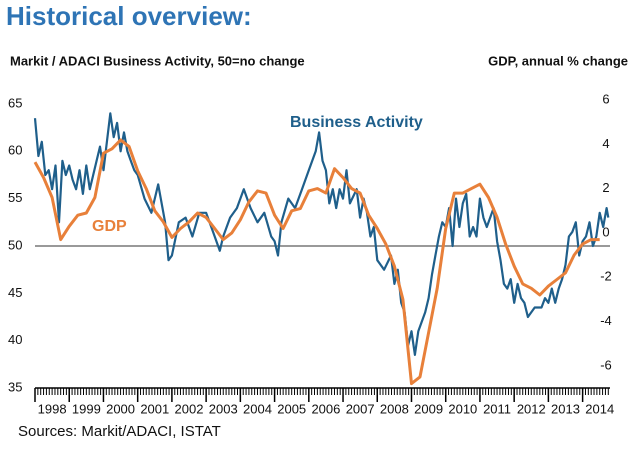 The image size is (640, 456). What do you see at coordinates (606, 364) in the screenshot?
I see `y2-tick-label: -6` at bounding box center [606, 364].